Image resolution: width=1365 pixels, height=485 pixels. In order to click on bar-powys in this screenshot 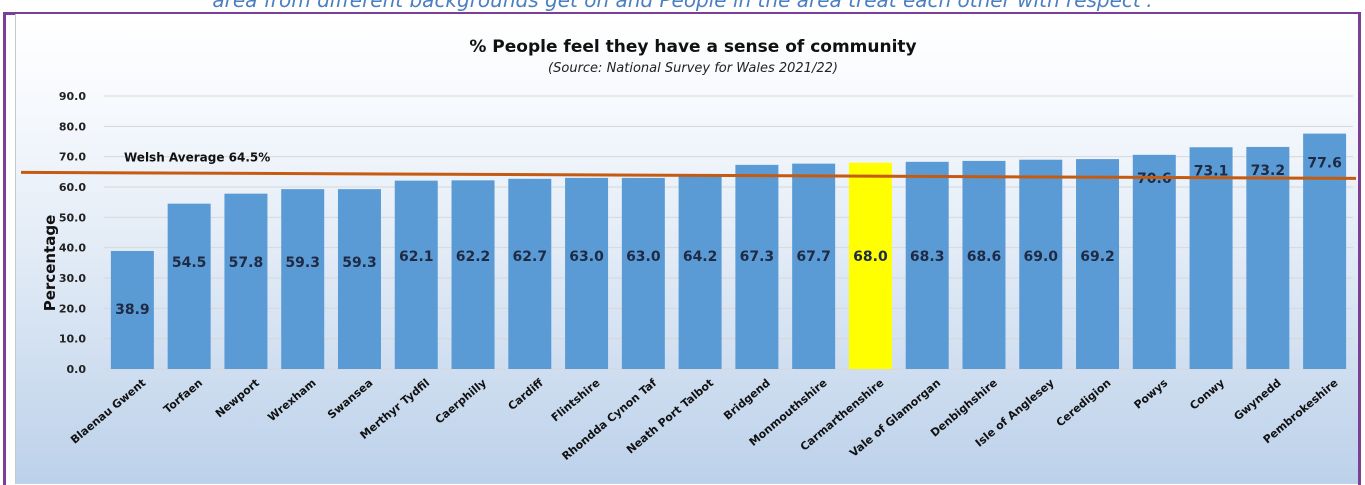, I will do `click(1154, 261)`.